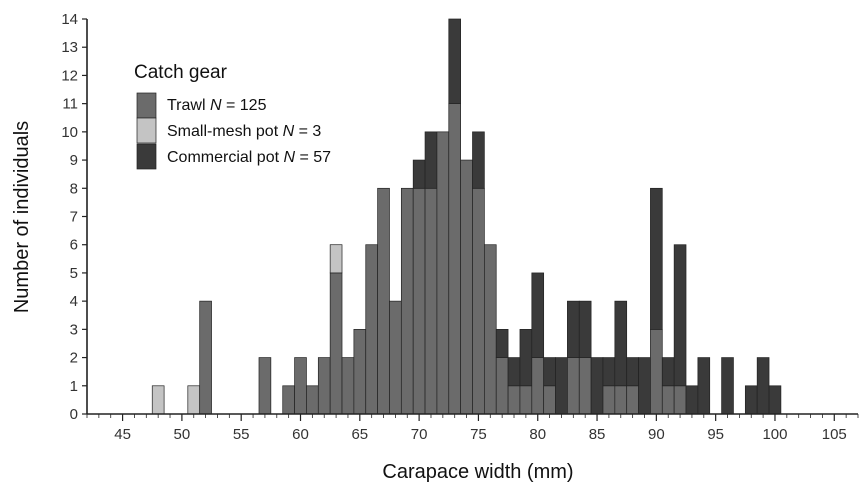 The image size is (863, 485). Describe the element at coordinates (74, 273) in the screenshot. I see `y-tick-label-5: 5` at that location.